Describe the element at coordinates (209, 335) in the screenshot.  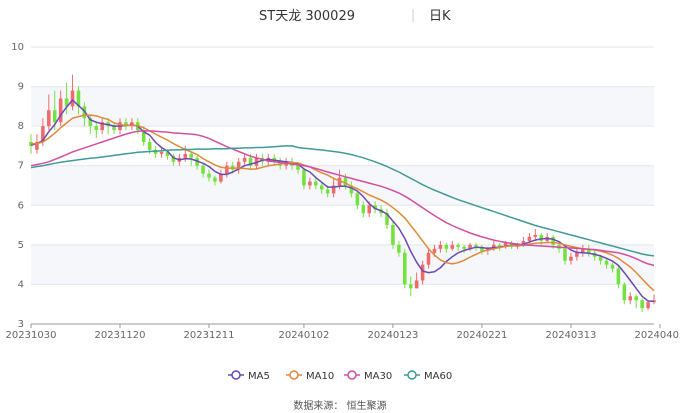
I see `x-tick-label: 20231211` at that location.